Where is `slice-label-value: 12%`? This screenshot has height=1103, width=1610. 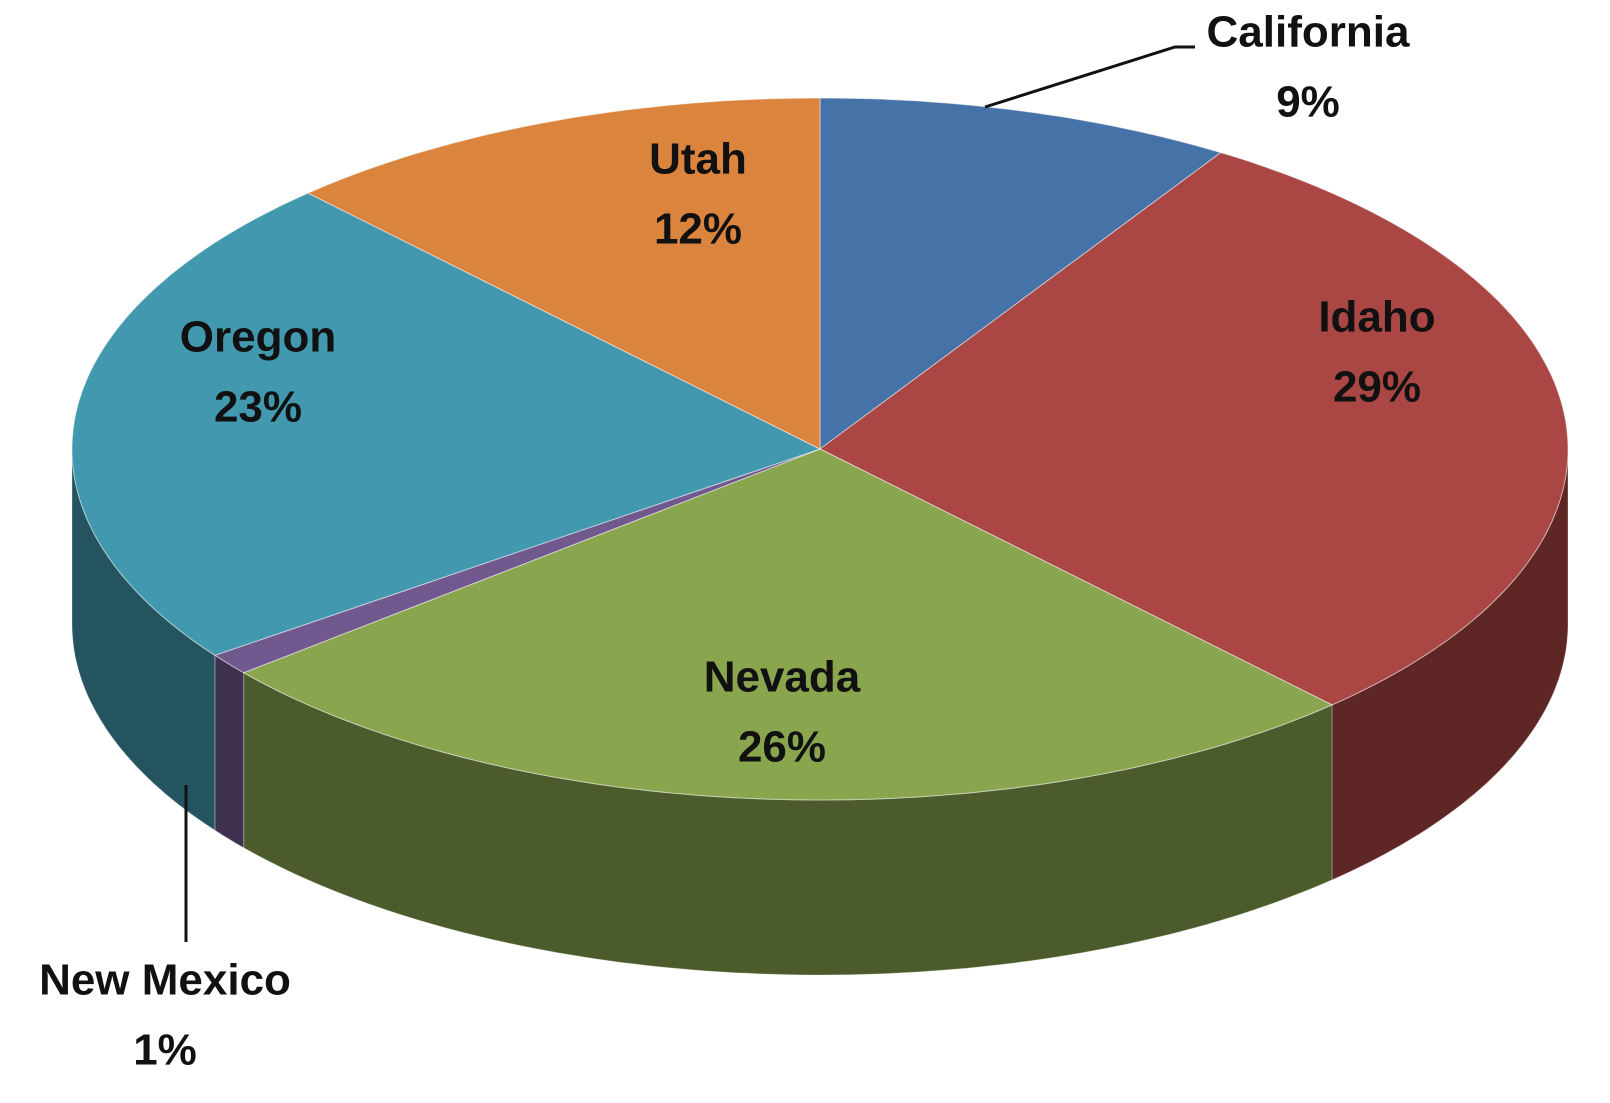
slice-label-value: 12% is located at coordinates (698, 229).